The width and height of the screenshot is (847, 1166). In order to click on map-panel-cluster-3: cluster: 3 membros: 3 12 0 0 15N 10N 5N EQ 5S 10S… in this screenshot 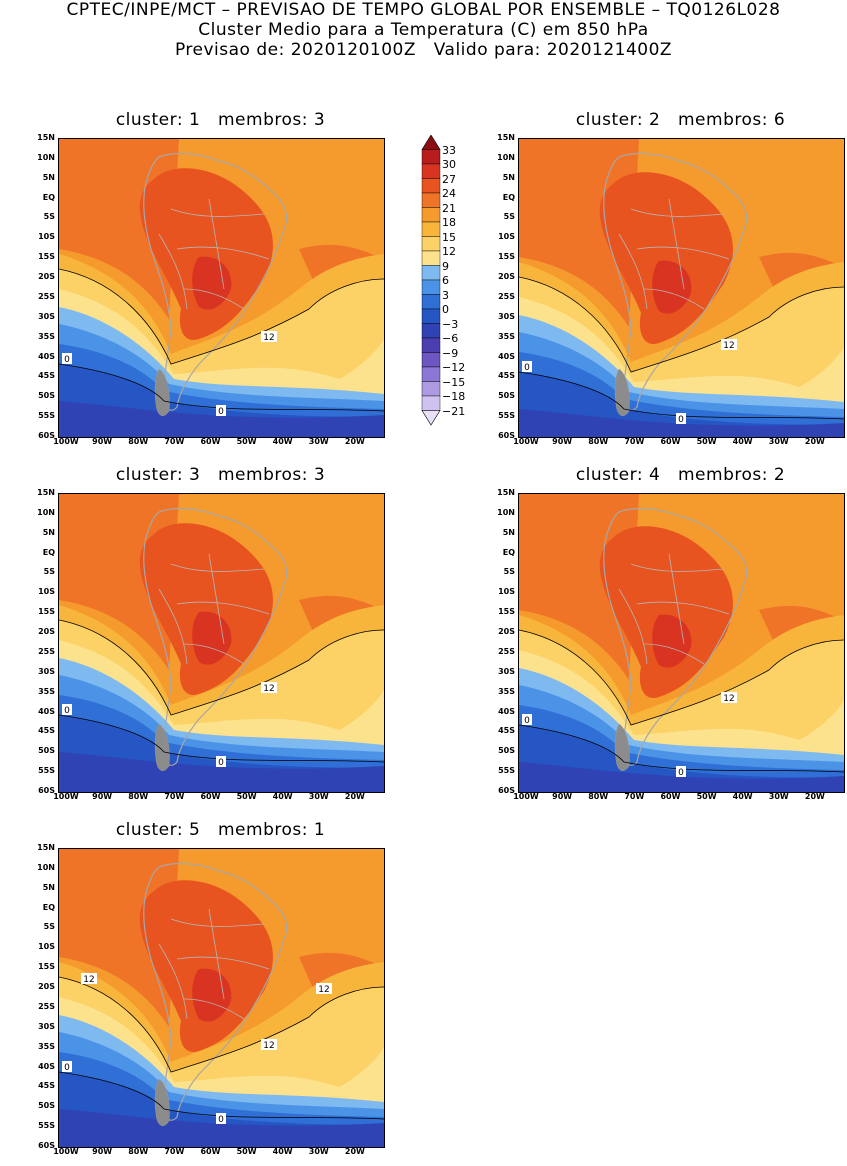, I will do `click(220, 638)`.